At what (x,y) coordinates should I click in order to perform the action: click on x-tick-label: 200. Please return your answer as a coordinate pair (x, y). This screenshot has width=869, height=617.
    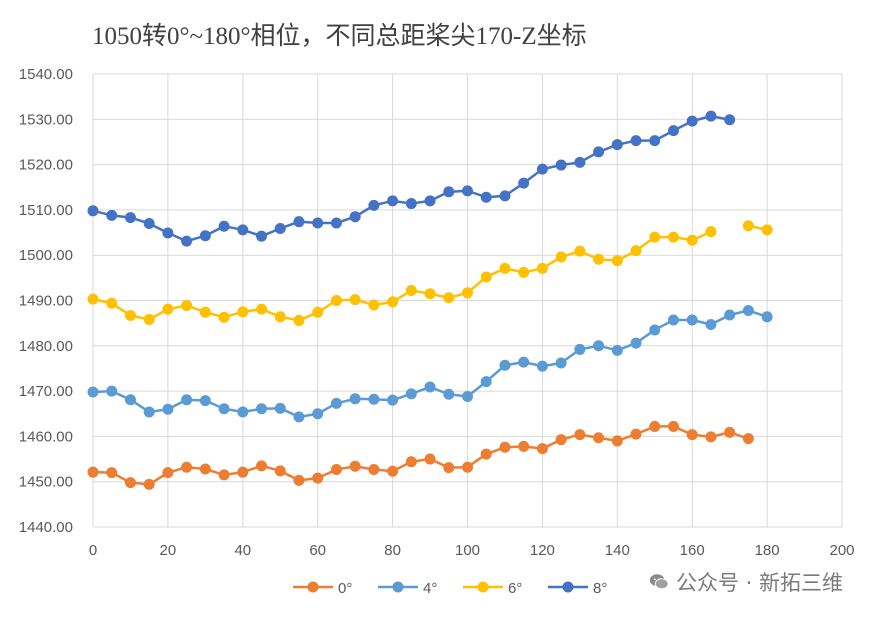
    Looking at the image, I should click on (841, 550).